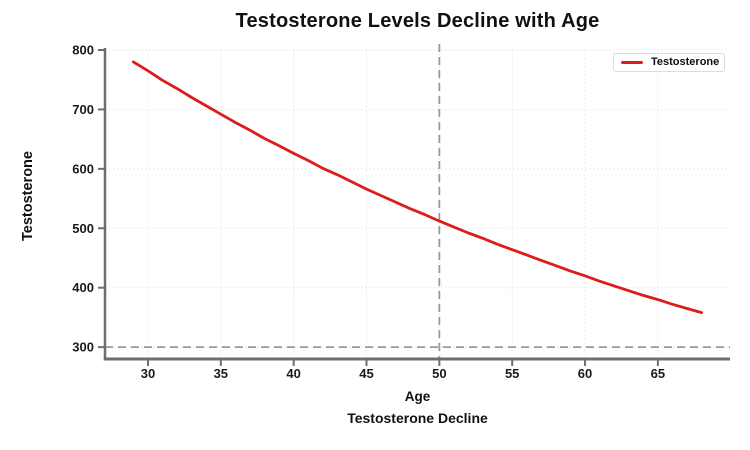 This screenshot has width=750, height=450. What do you see at coordinates (685, 62) in the screenshot?
I see `legend-label: Testosterone` at bounding box center [685, 62].